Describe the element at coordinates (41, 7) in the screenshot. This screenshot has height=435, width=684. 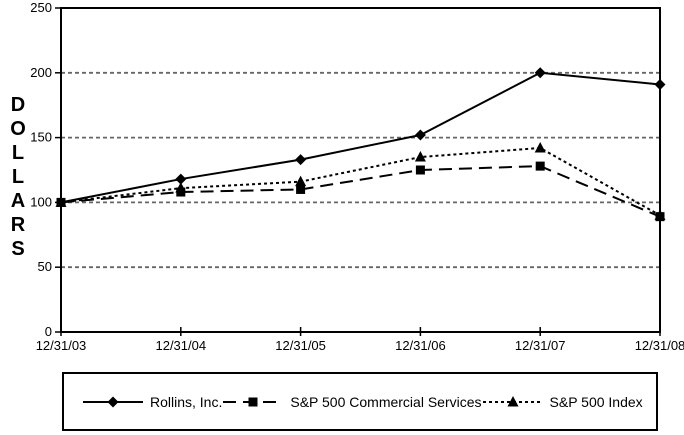
I see `y-tick-label: 250` at that location.